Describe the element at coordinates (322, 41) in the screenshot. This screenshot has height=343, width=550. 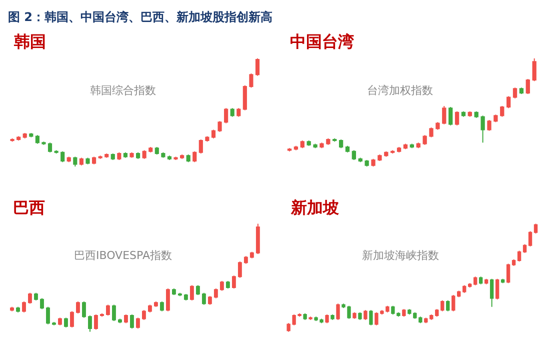
I see `chart-title: 中国台湾` at that location.